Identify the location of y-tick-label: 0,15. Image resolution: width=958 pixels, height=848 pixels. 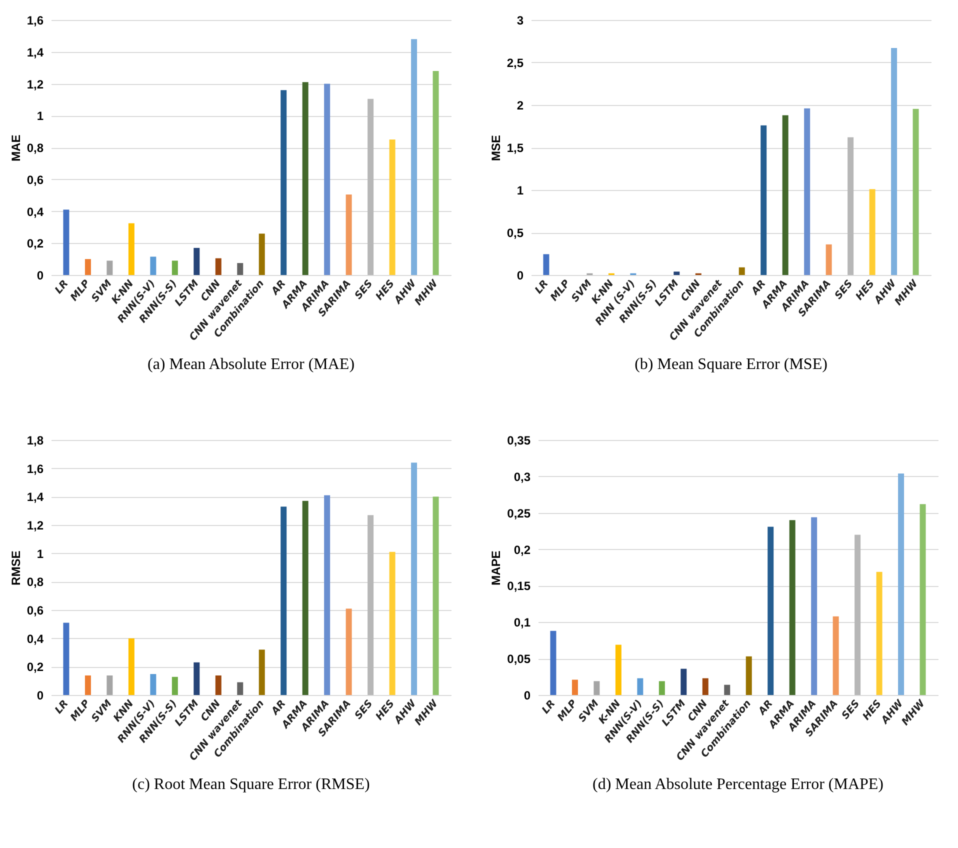
(519, 586).